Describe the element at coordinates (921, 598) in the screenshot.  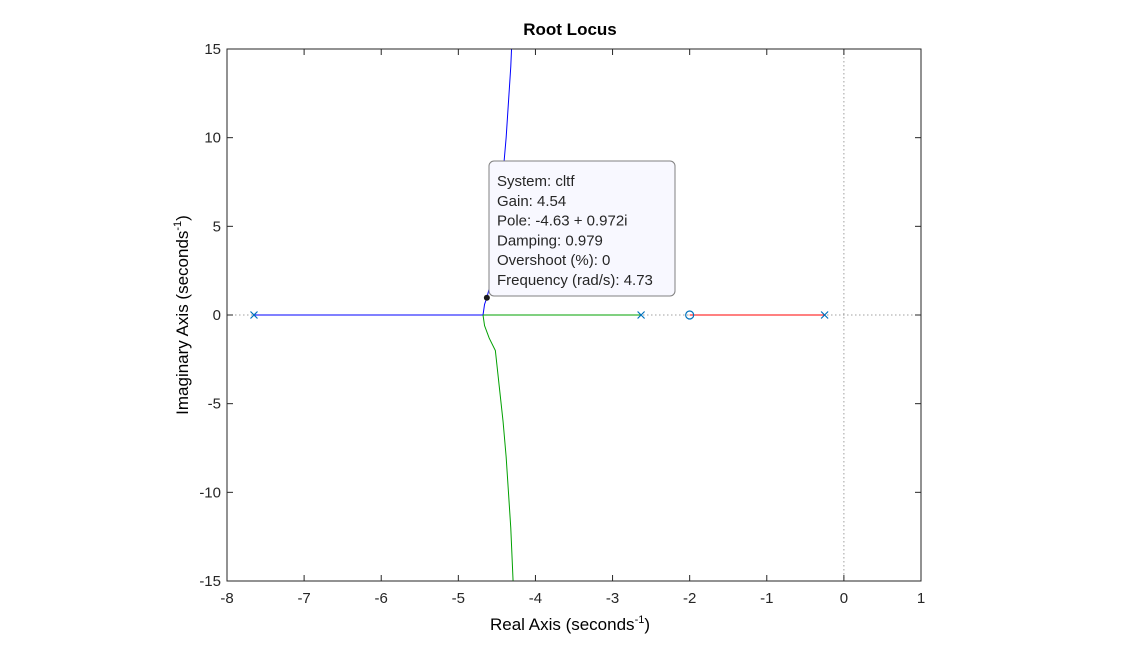
I see `x-tick-label: 1` at that location.